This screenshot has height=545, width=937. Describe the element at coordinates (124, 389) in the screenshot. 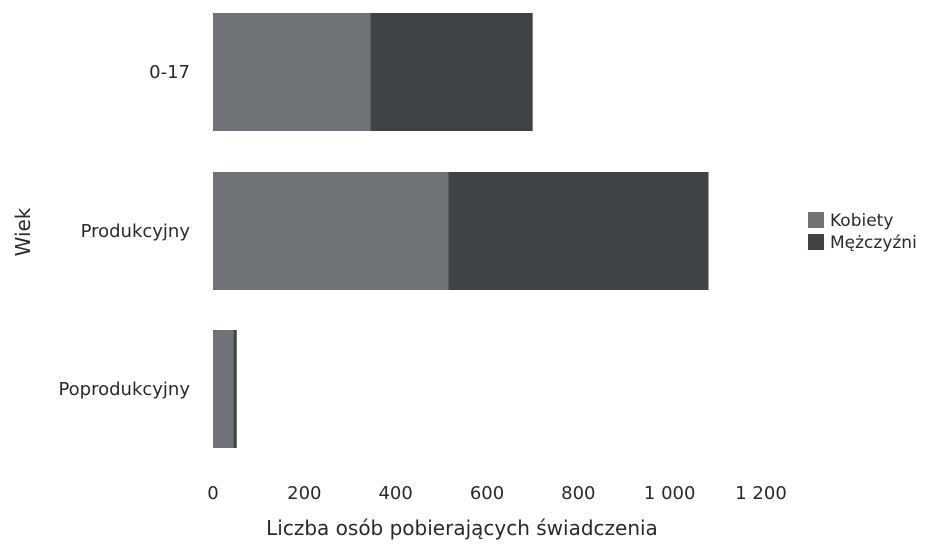

I see `category-label-2: Poprodukcyjny` at that location.